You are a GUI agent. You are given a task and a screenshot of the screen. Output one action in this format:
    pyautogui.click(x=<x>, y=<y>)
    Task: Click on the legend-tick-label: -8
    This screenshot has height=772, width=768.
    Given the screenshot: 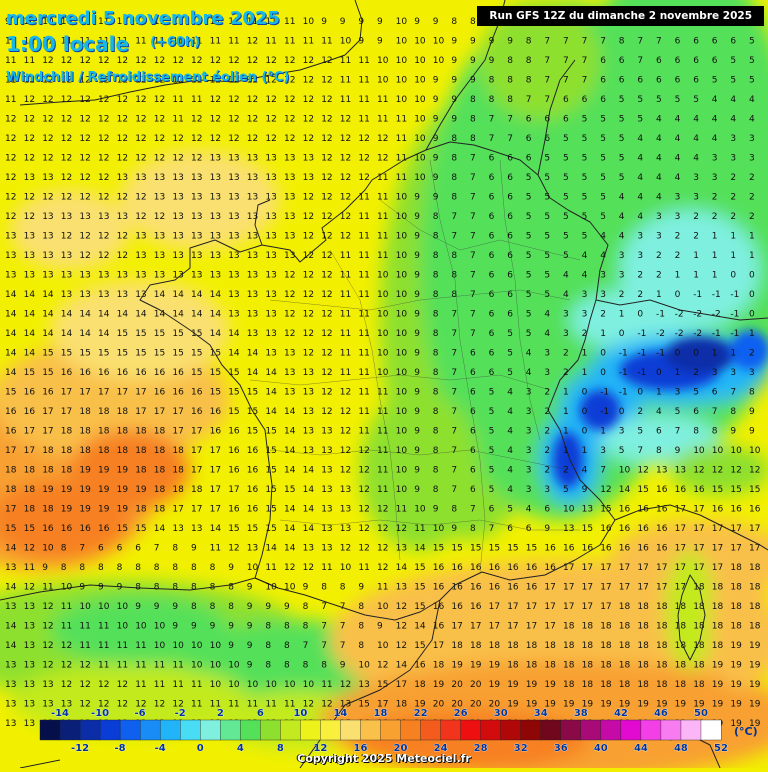 What is the action you would take?
    pyautogui.click(x=120, y=748)
    